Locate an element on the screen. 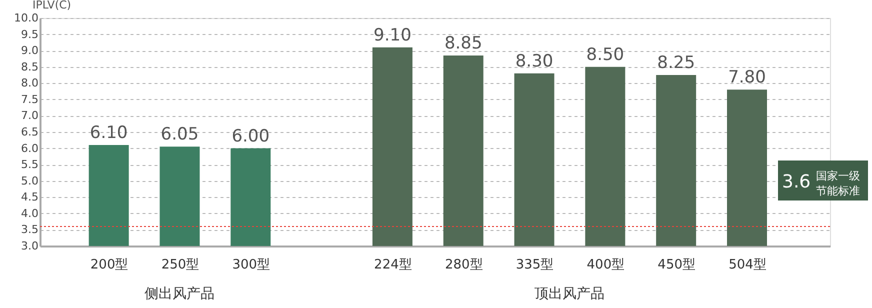 This screenshot has width=872, height=308. y-tick-label: 6.0 is located at coordinates (29, 148).